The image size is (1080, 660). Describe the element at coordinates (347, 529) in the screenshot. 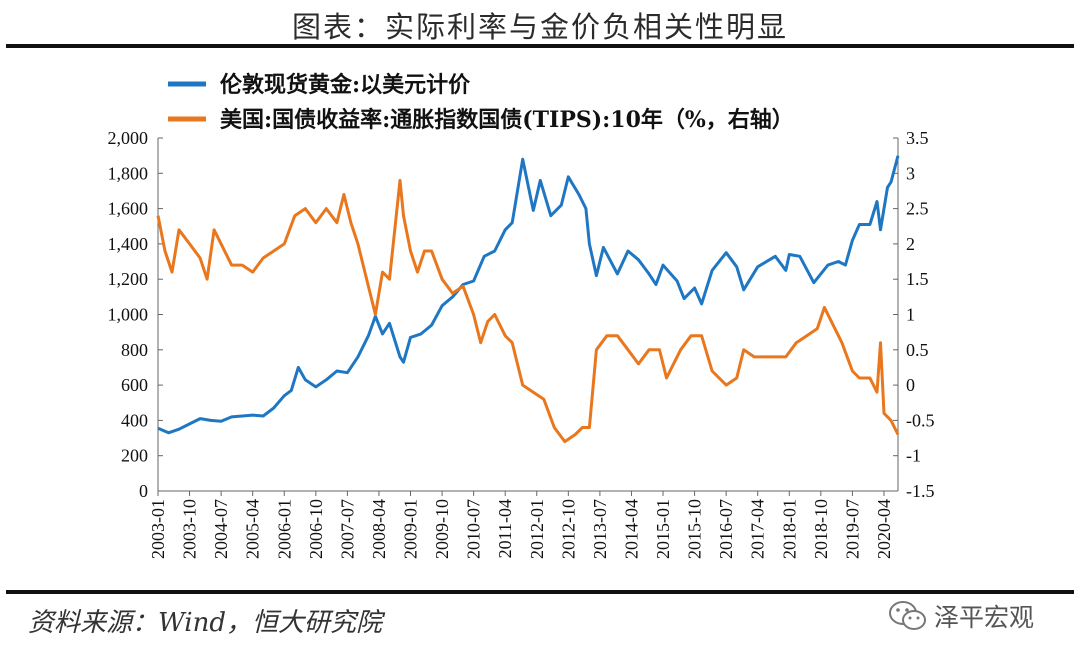

I see `x-tick-label: 2007-07` at that location.